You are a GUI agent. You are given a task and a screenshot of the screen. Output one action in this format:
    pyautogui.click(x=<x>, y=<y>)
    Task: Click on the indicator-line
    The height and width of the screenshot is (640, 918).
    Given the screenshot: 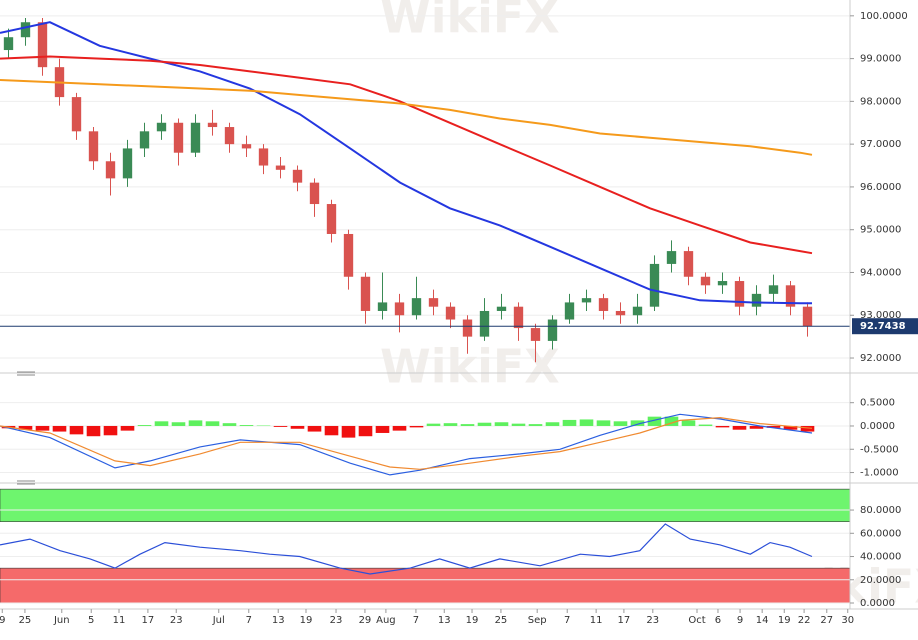 What is the action you would take?
    pyautogui.click(x=406, y=117)
    